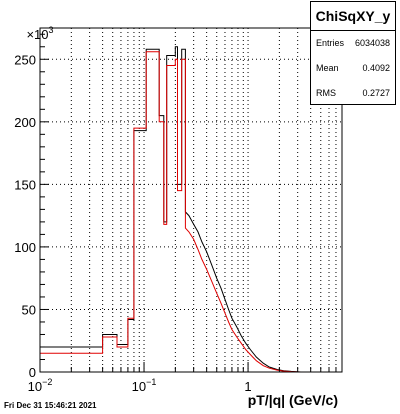  I want to click on stats-title: ChiSqXY_y, so click(353, 16).